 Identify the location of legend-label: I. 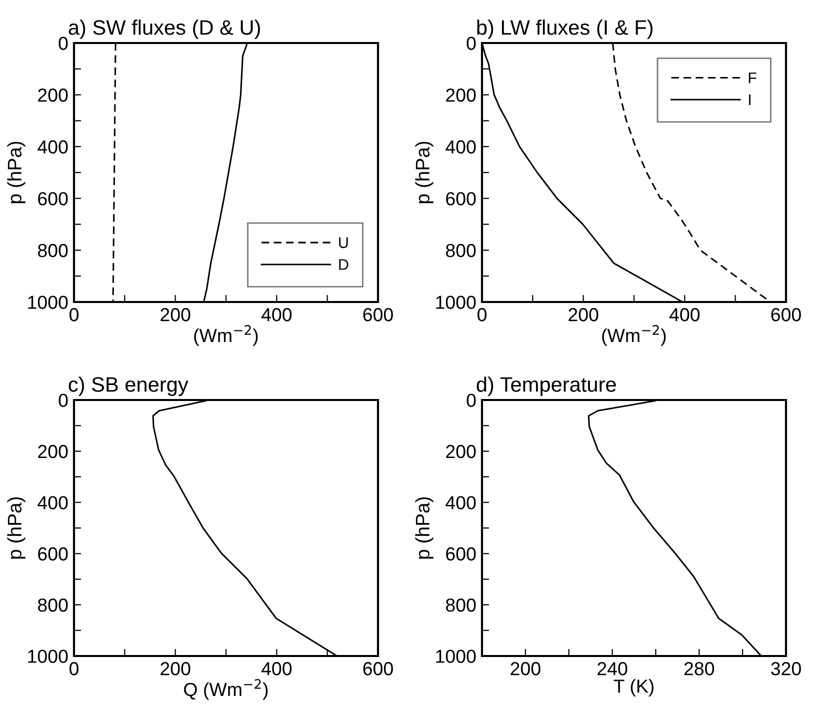
(749, 99).